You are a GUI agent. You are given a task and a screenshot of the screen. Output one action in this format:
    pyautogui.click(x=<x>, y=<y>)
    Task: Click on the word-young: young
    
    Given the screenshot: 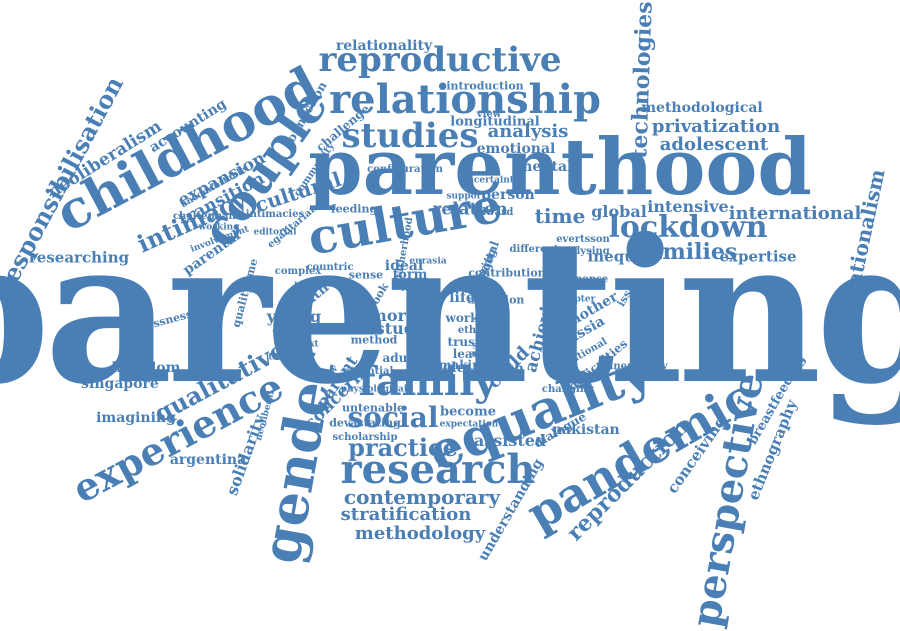 What is the action you would take?
    pyautogui.click(x=294, y=316)
    